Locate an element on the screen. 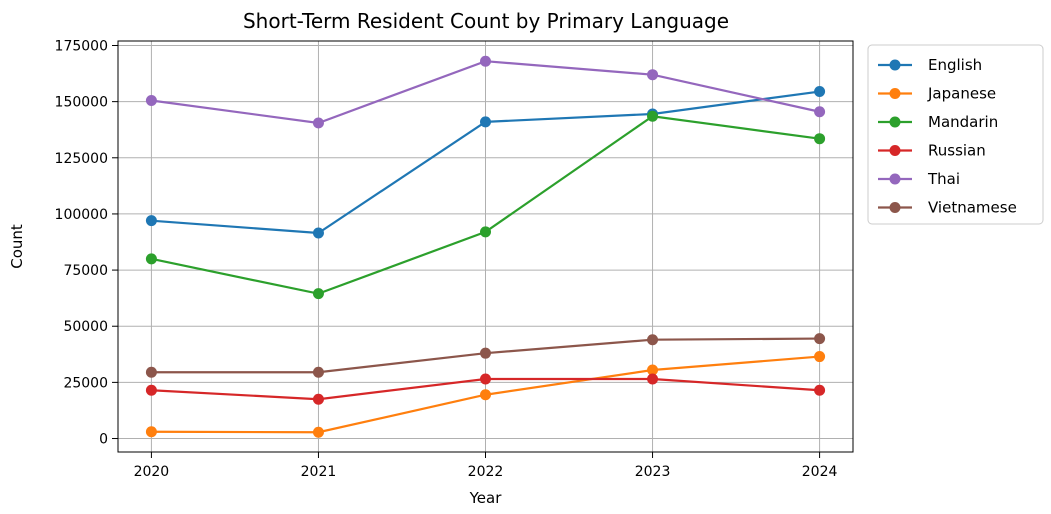 Image resolution: width=1051 pixels, height=514 pixels. legend-label: Mandarin is located at coordinates (963, 122).